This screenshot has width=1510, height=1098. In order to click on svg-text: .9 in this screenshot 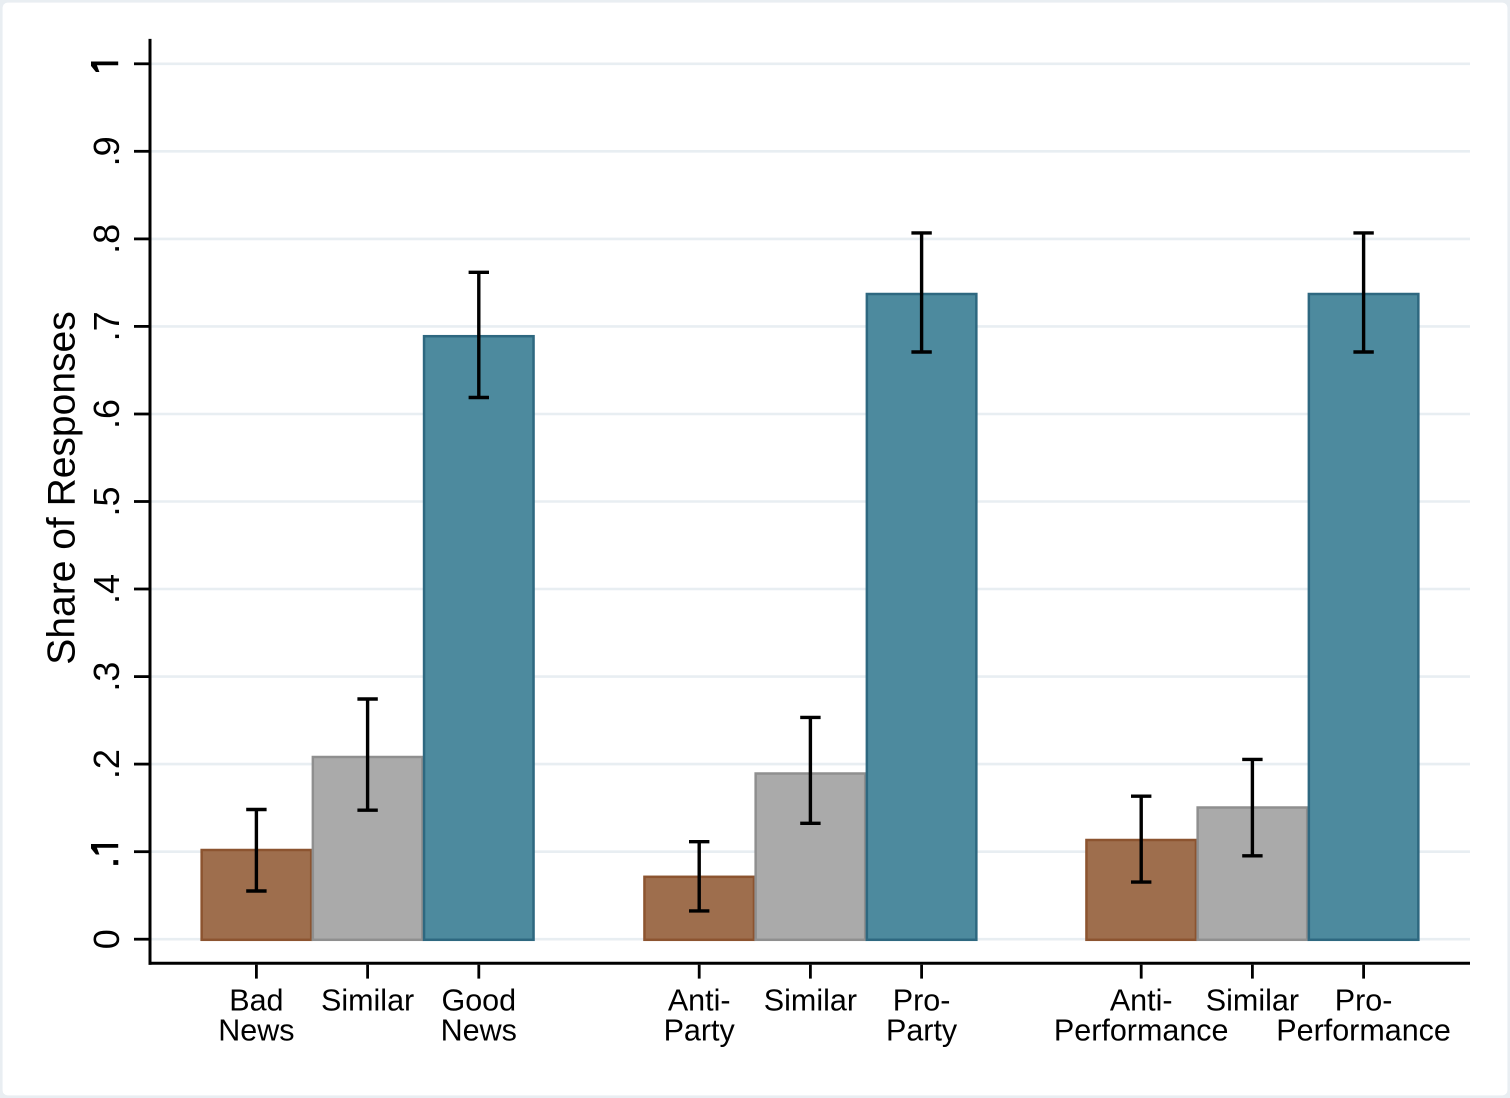, I will do `click(106, 151)`.